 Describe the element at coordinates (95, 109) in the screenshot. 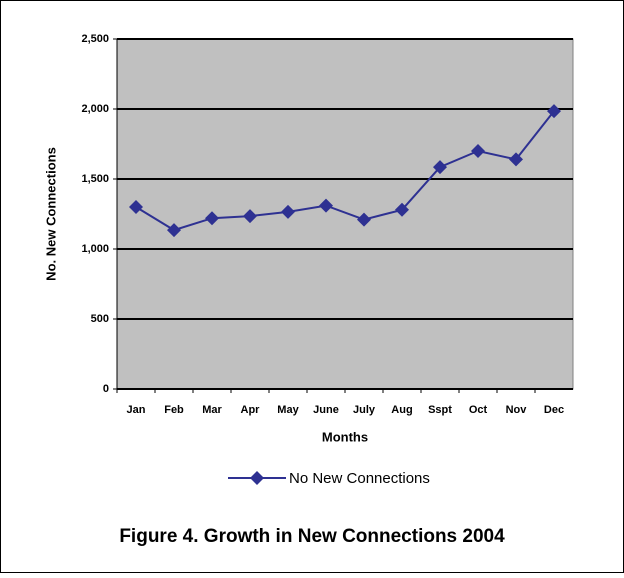

I see `y-tick-label: 2,000` at that location.